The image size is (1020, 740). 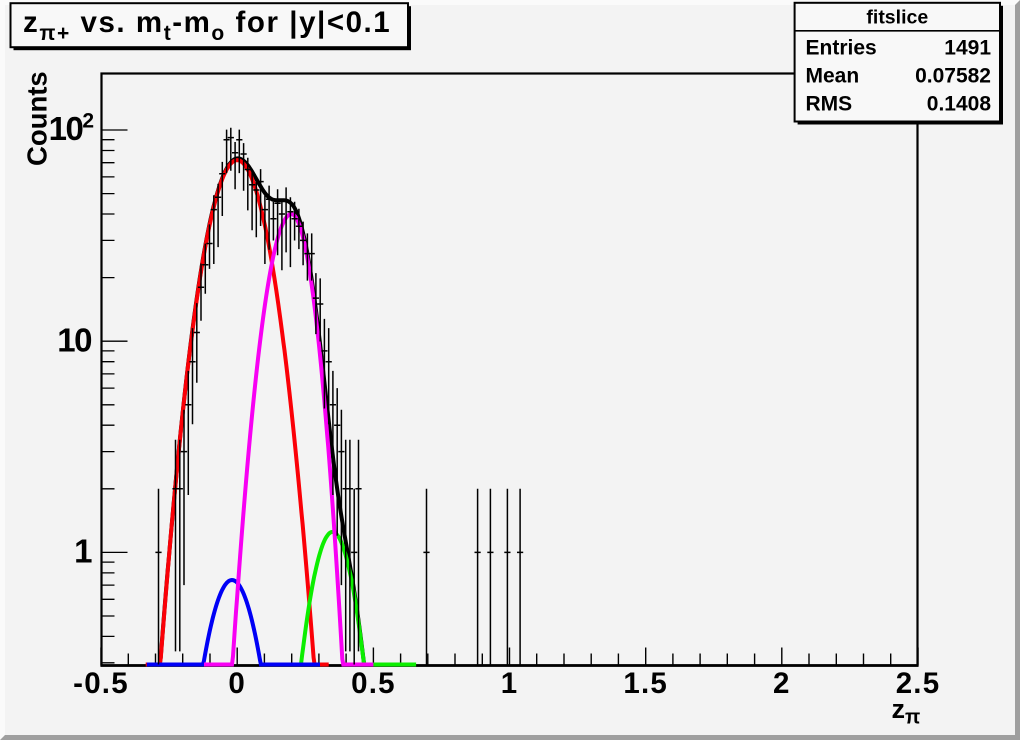 What do you see at coordinates (897, 18) in the screenshot?
I see `svg-text: fitslice` at bounding box center [897, 18].